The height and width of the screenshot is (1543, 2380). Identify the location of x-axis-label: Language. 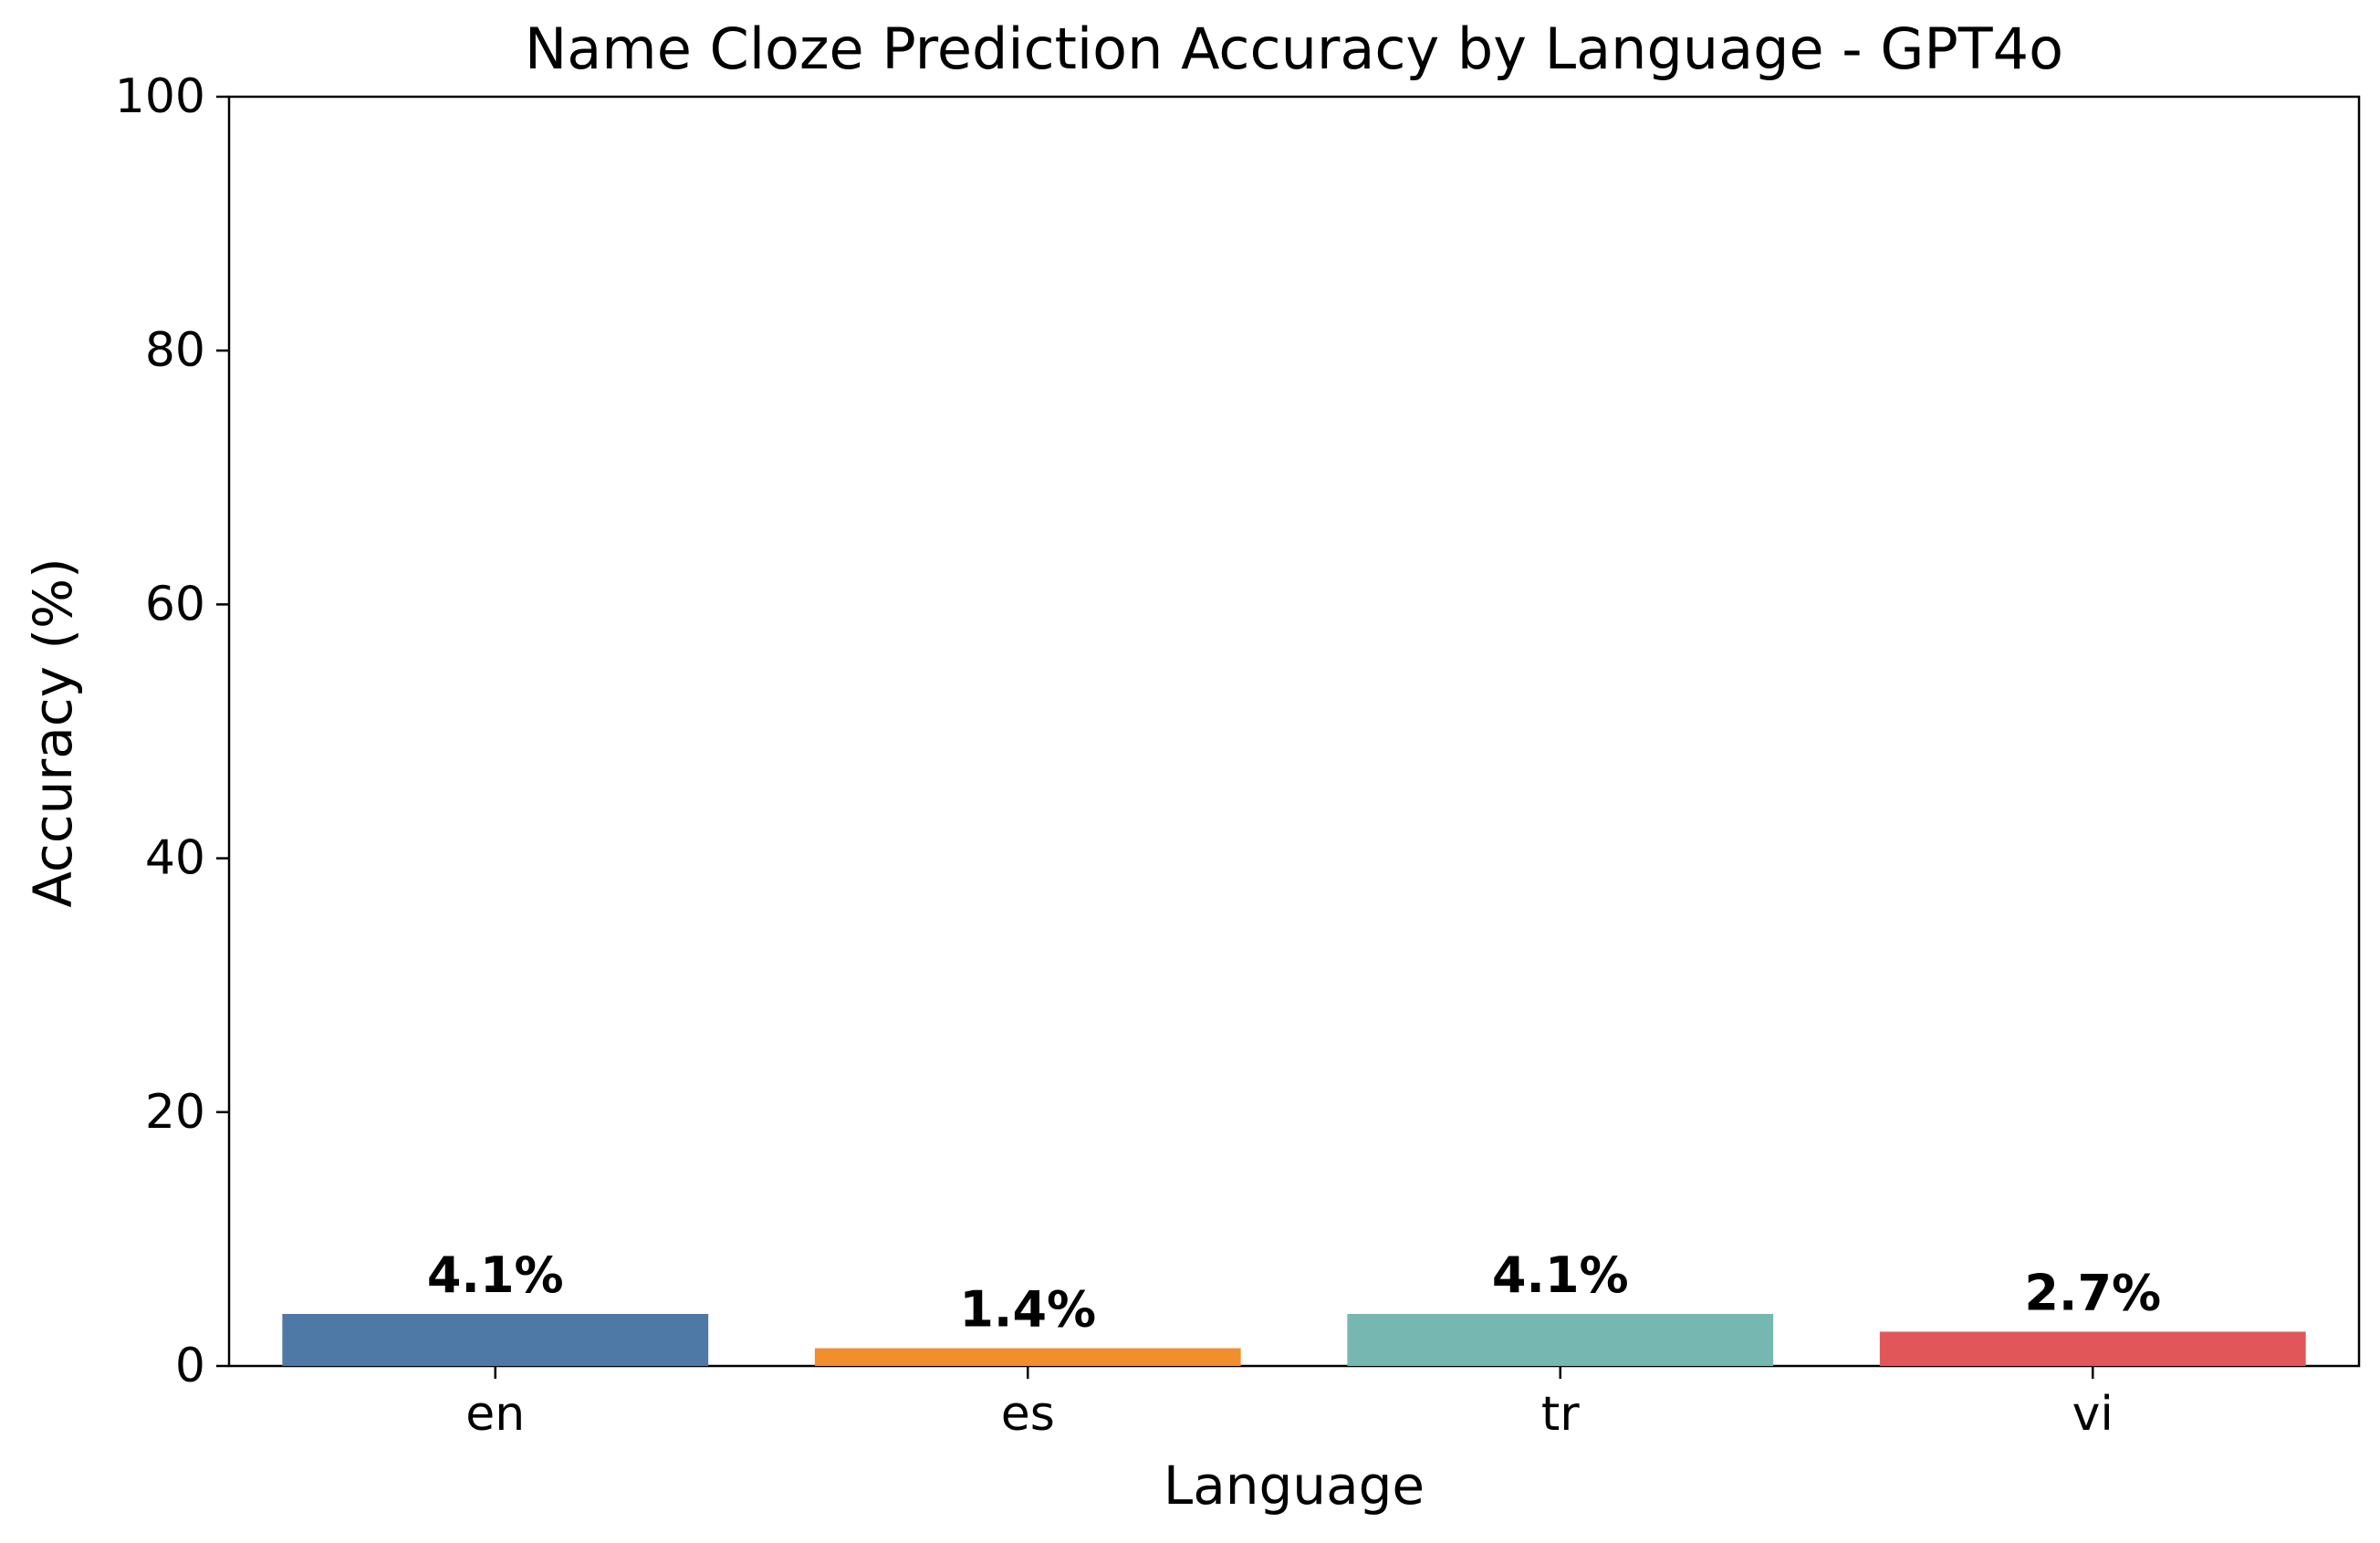
(1294, 1485).